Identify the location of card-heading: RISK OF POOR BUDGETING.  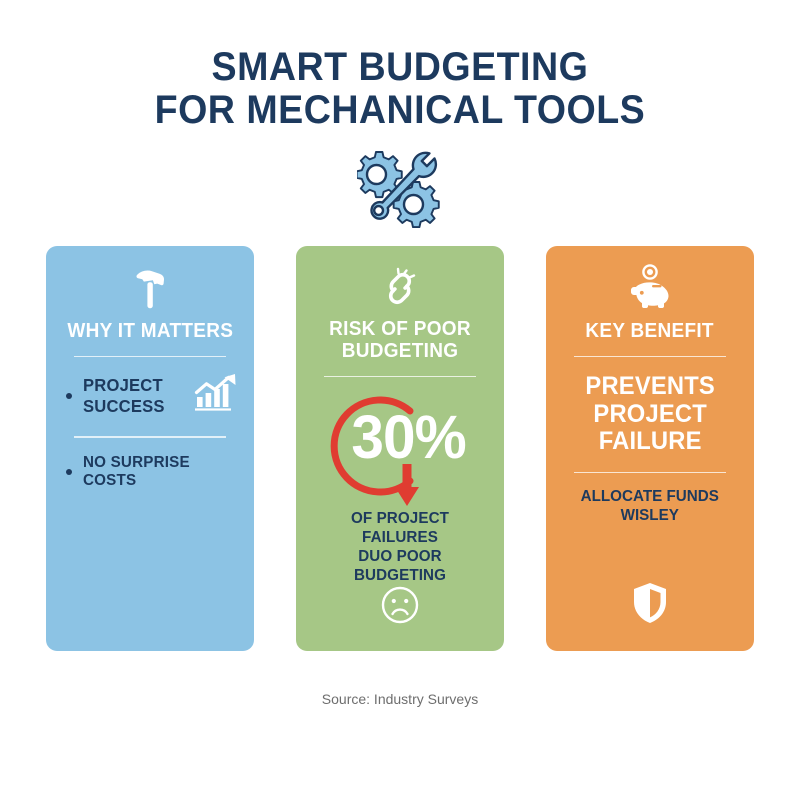
(400, 340).